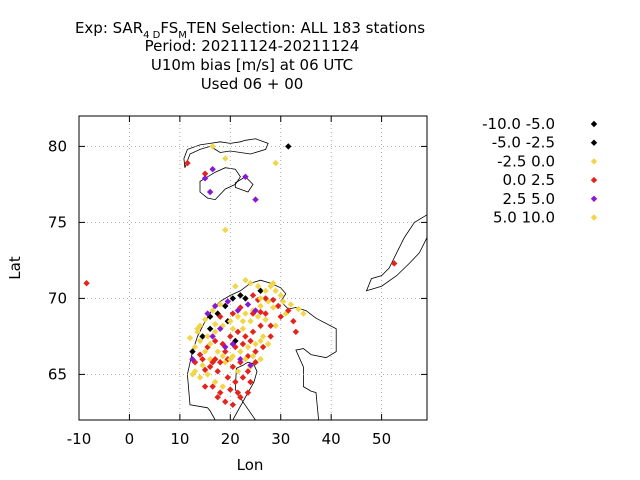 This screenshot has height=480, width=640. I want to click on legend-label: -5.0 -2.5, so click(523, 143).